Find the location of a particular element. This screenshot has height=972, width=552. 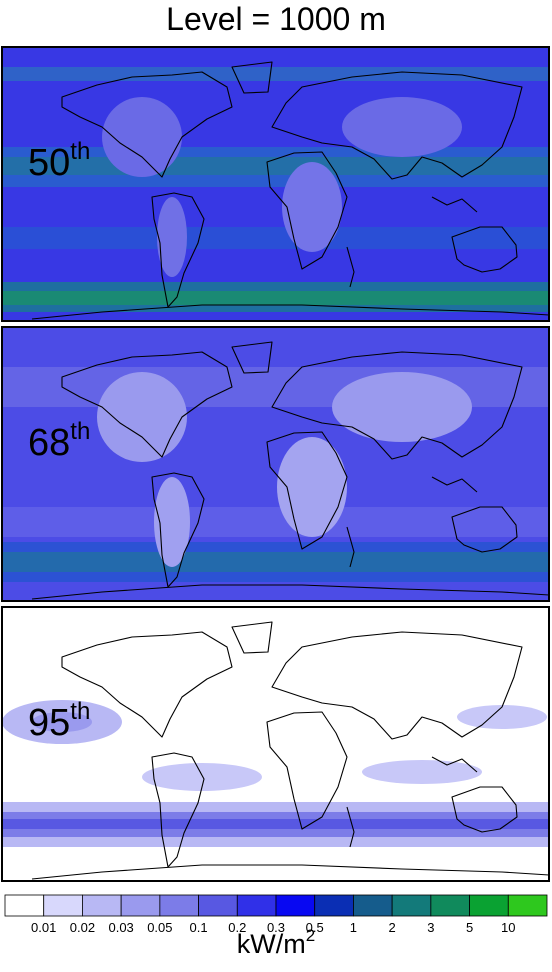

colorbar-label: 3 is located at coordinates (430, 927).